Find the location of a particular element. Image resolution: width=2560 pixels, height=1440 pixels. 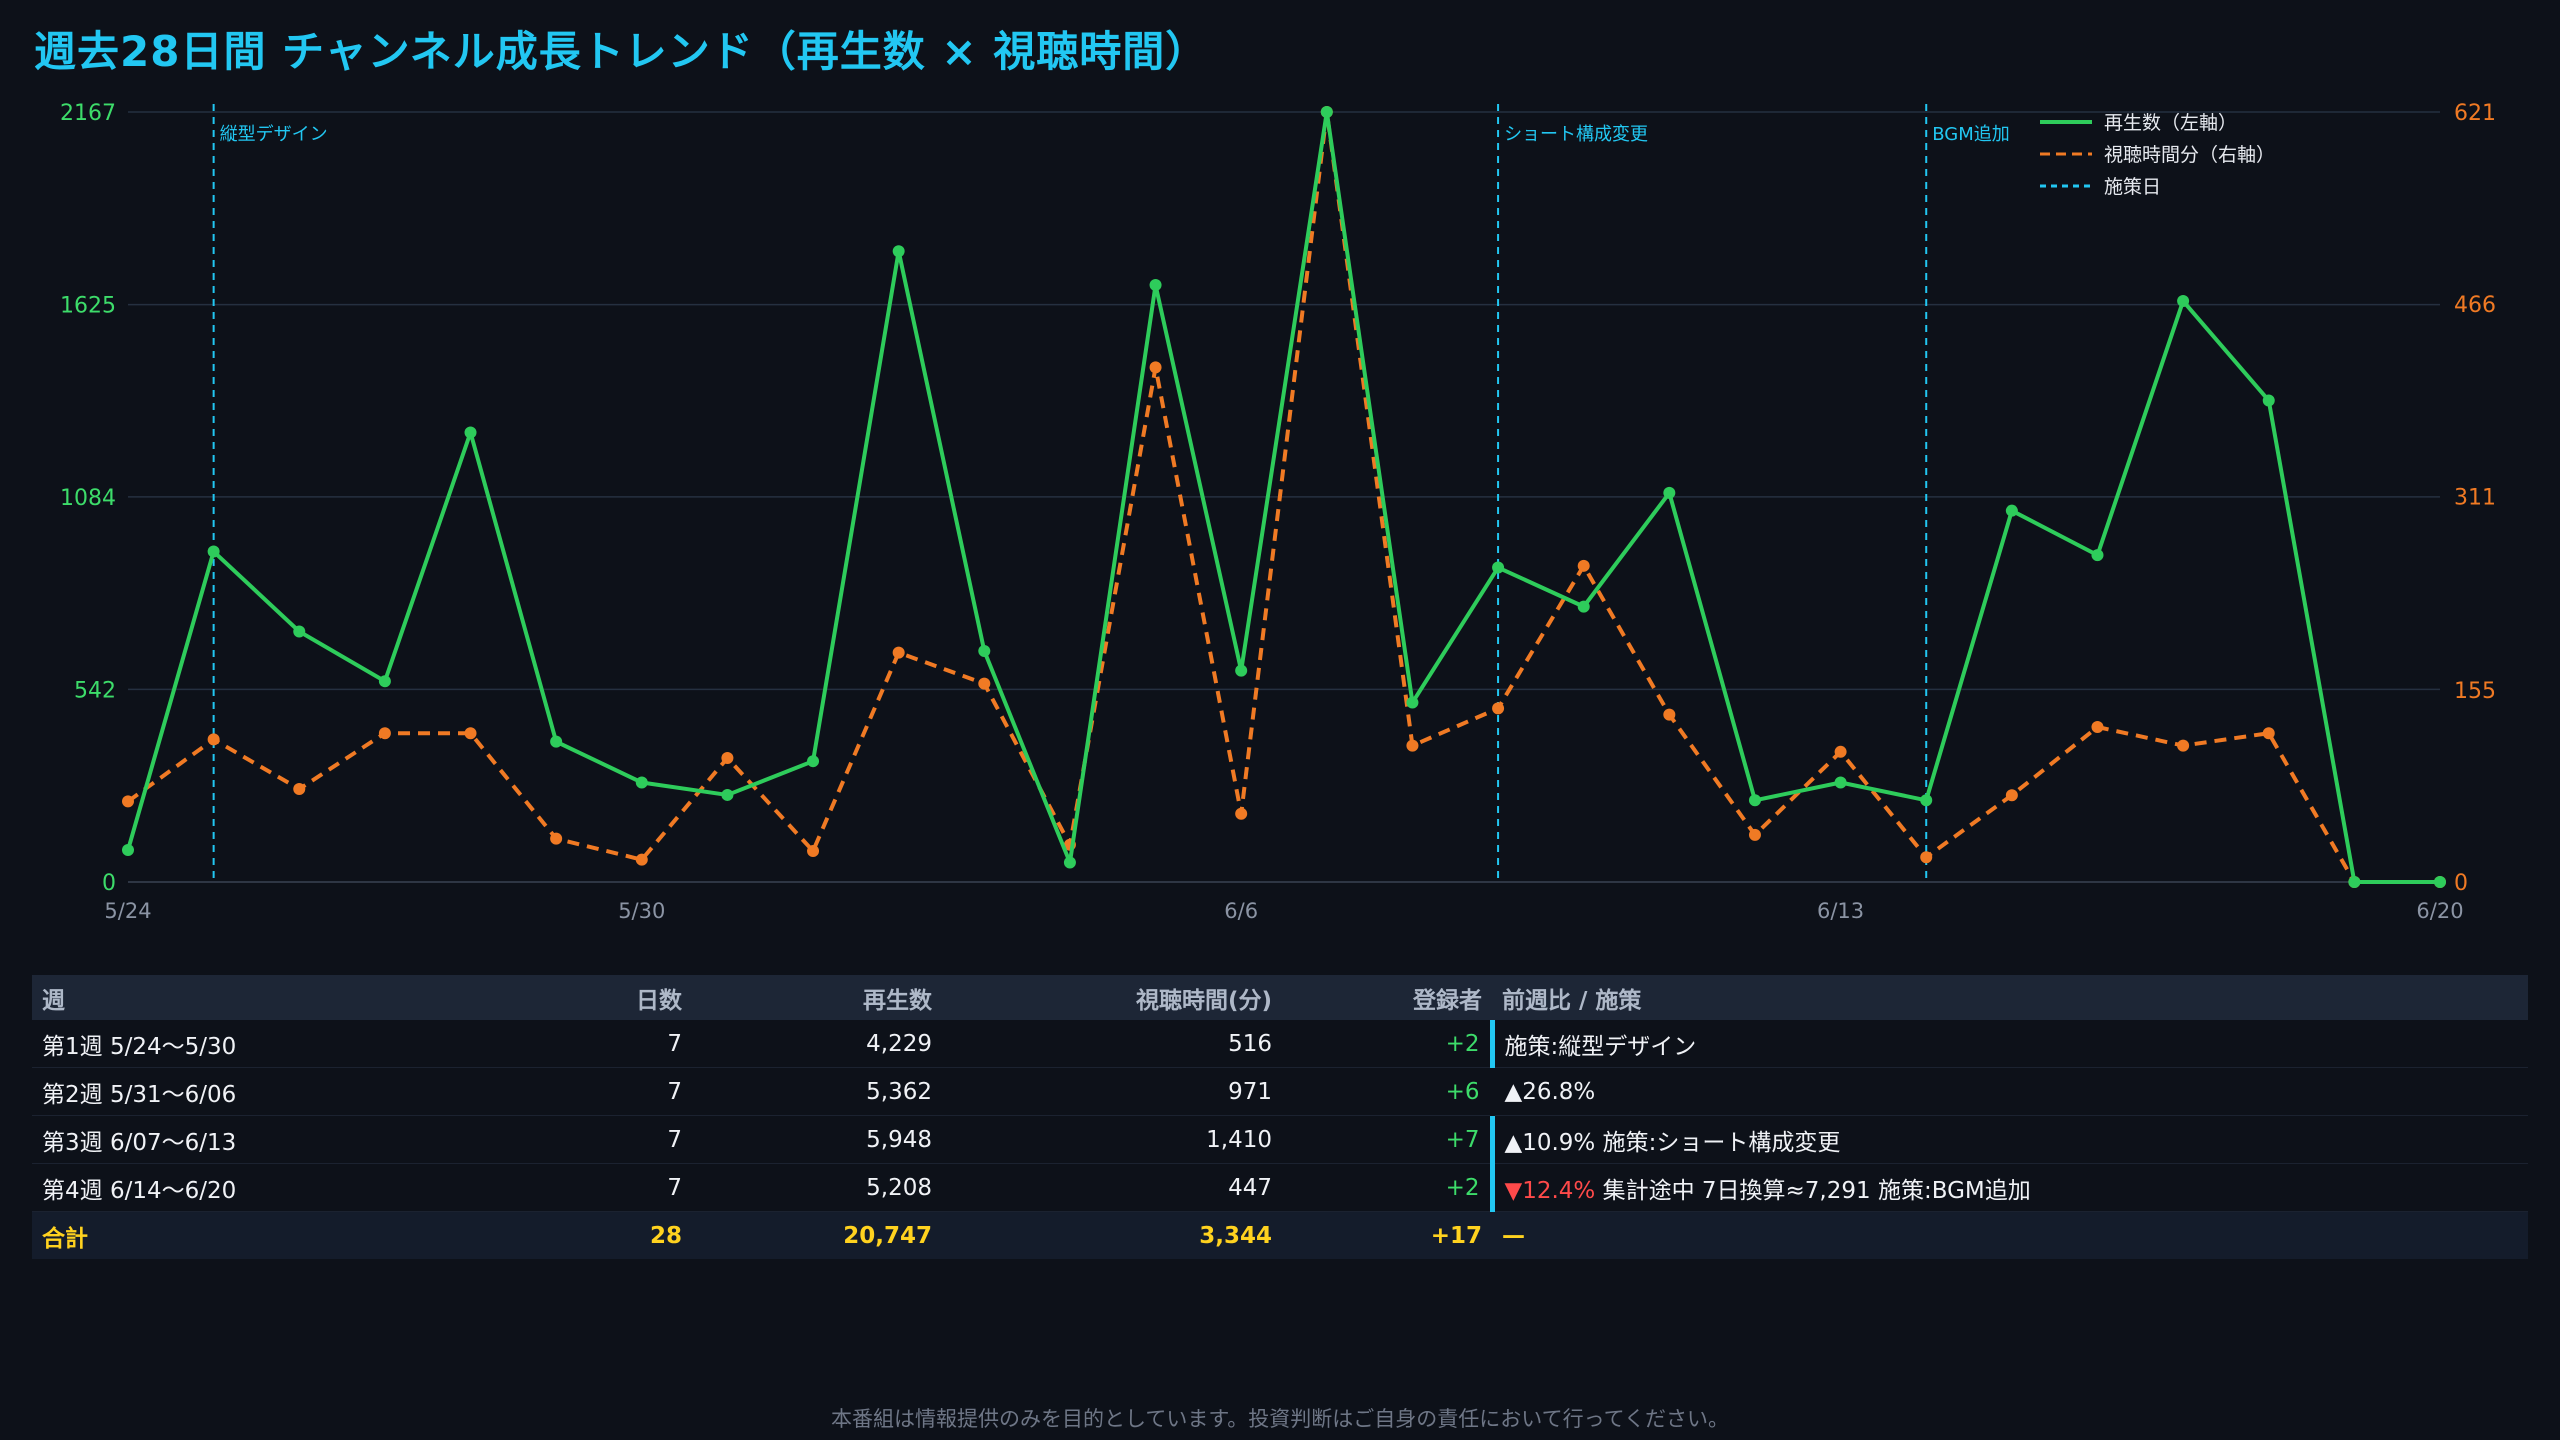

chart-legend: 再生数（左軸） 視聴時間分（右軸） 施策日 is located at coordinates (2157, 155).